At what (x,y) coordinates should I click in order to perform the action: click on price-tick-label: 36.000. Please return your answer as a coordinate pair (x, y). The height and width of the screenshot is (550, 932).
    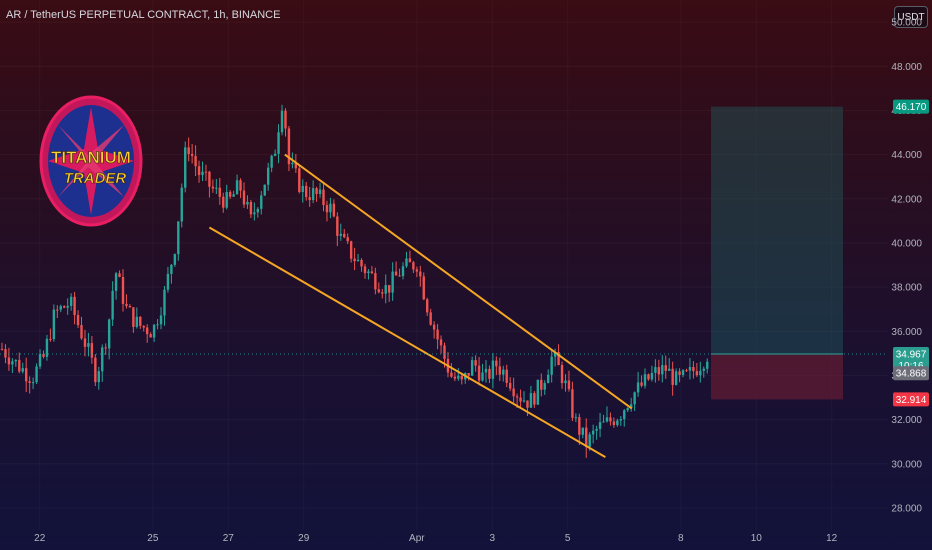
    Looking at the image, I should click on (906, 332).